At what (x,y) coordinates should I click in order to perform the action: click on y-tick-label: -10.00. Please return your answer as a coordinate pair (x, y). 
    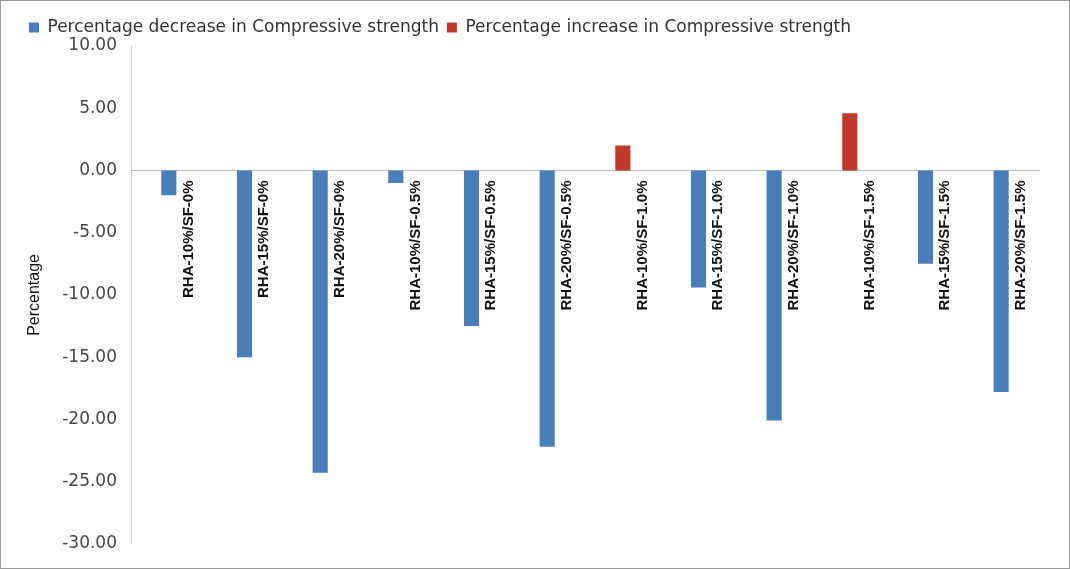
    Looking at the image, I should click on (89, 293).